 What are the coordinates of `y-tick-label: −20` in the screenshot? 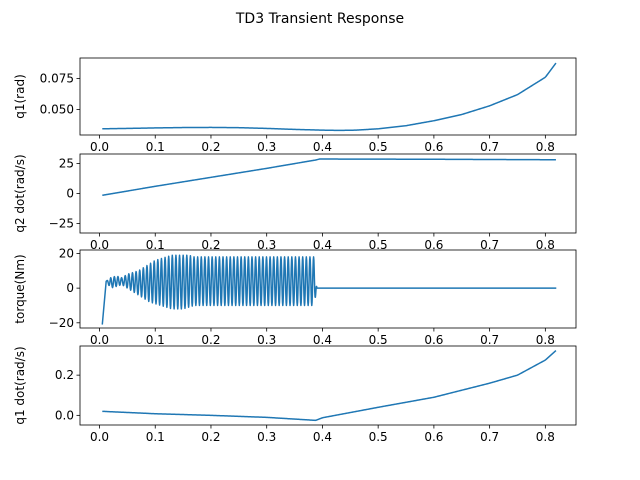 It's located at (61, 323).